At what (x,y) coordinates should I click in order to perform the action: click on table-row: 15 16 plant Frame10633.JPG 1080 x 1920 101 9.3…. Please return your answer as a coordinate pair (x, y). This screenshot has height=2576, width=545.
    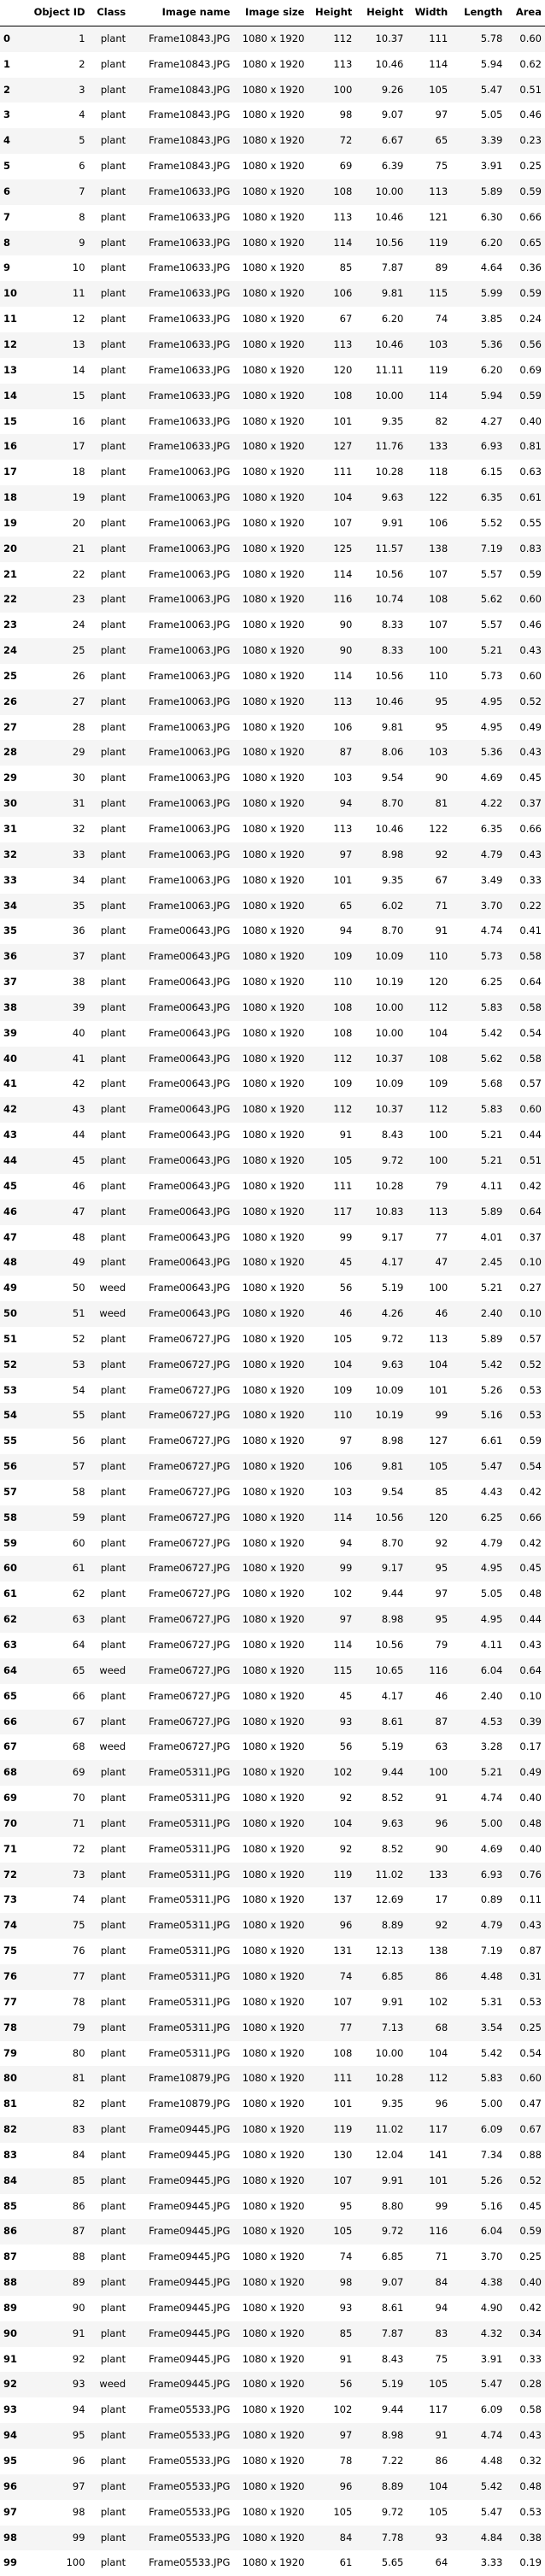
    Looking at the image, I should click on (272, 422).